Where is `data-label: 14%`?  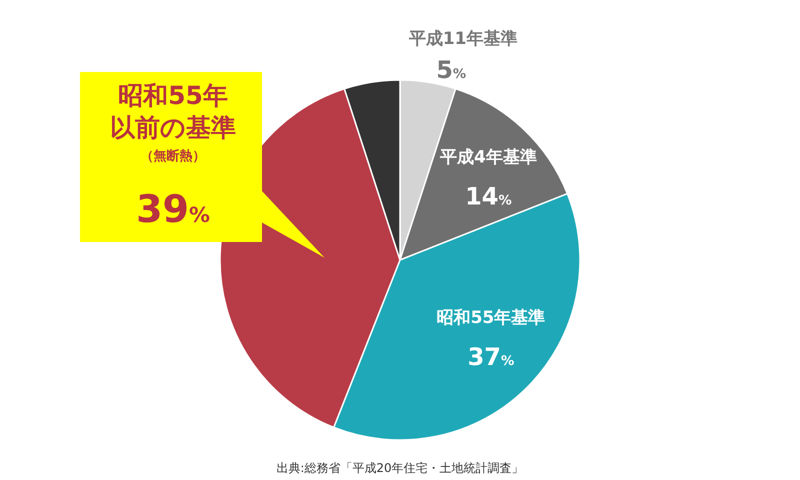 data-label: 14% is located at coordinates (488, 196).